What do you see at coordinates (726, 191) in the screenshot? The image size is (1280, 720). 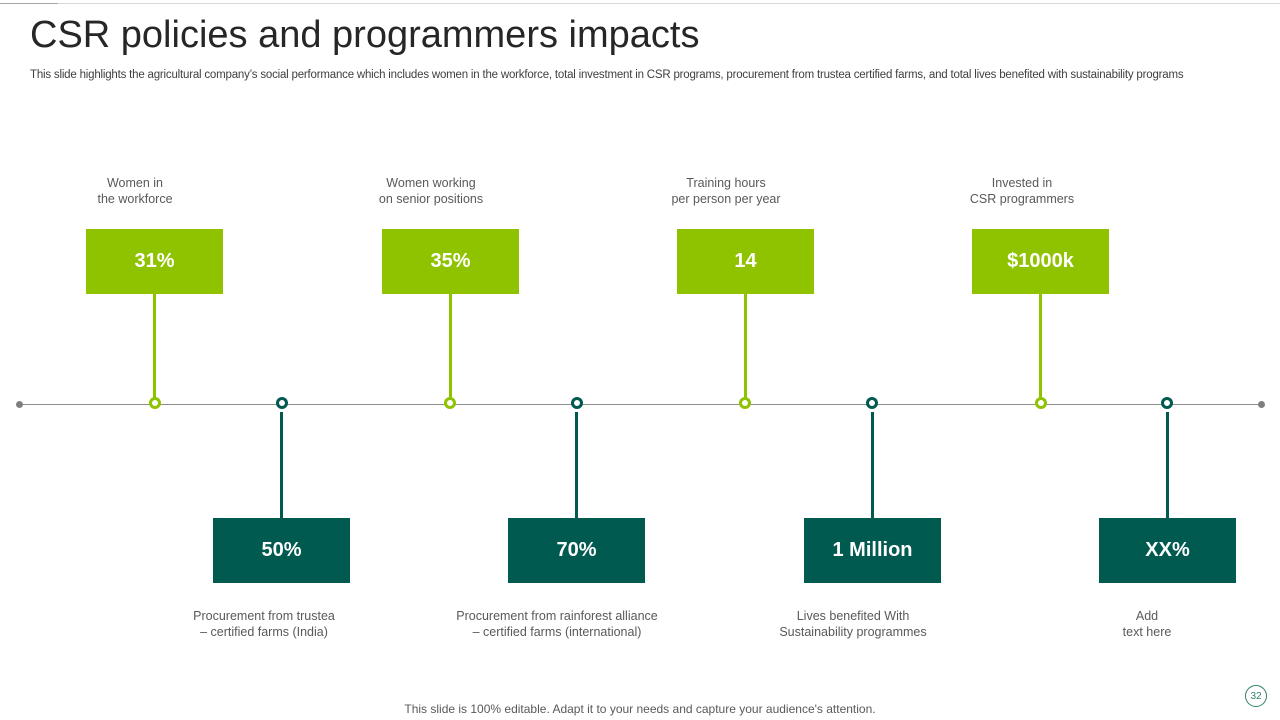 I see `top-item-label: Training hours per person per year` at bounding box center [726, 191].